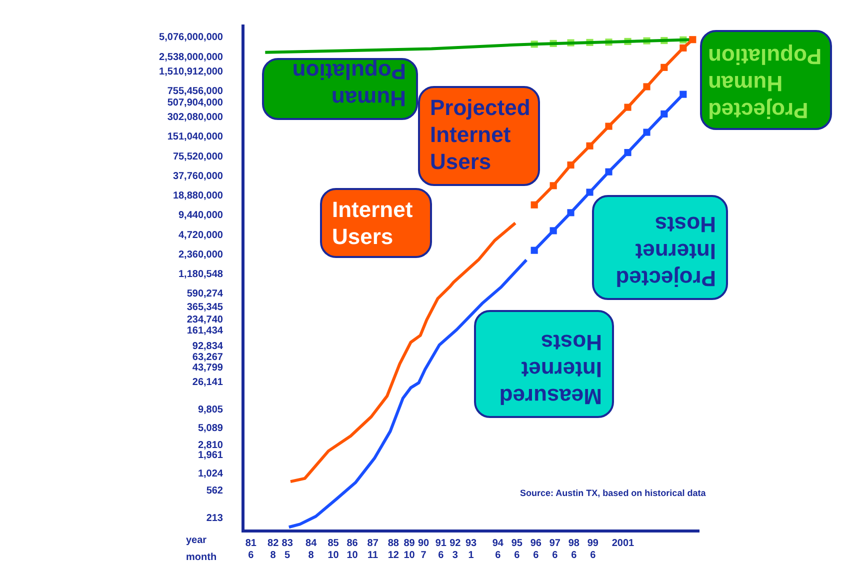 This screenshot has height=569, width=843. I want to click on y-tick-label: 755,456,000, so click(195, 92).